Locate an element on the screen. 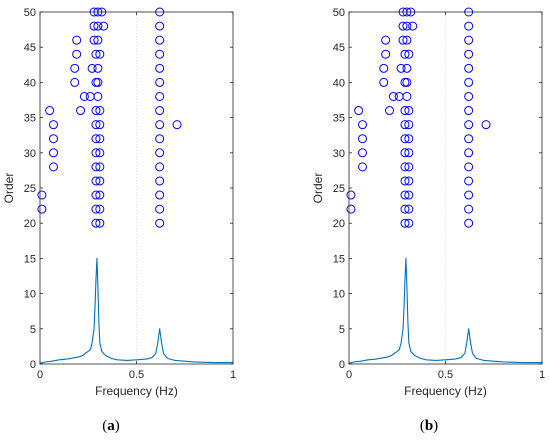 This screenshot has height=441, width=550. y-tick-label: 40 is located at coordinates (30, 83).